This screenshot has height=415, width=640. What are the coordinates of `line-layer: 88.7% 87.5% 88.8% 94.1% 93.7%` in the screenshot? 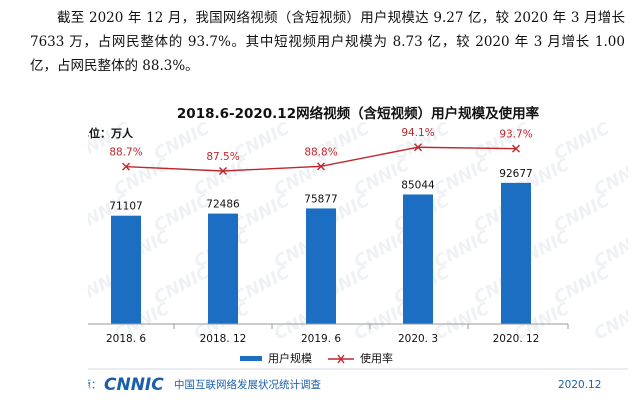 It's located at (321, 151).